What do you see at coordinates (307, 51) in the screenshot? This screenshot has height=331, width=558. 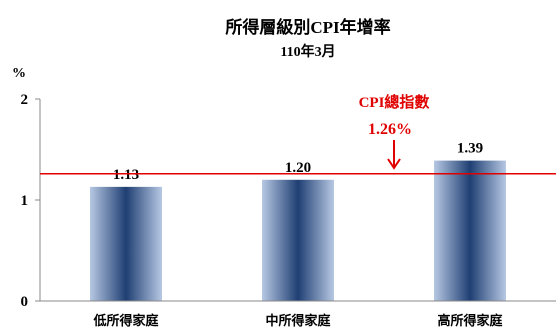 I see `chart-subtitle: 110年3月` at bounding box center [307, 51].